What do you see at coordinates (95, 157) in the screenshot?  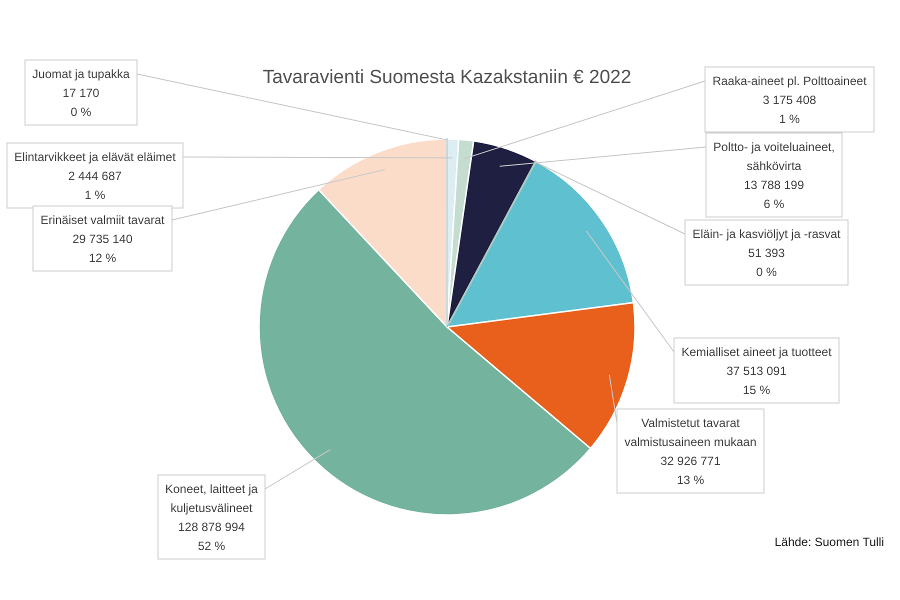 I see `slice-label: Elintarvikkeet ja elävät eläimet` at bounding box center [95, 157].